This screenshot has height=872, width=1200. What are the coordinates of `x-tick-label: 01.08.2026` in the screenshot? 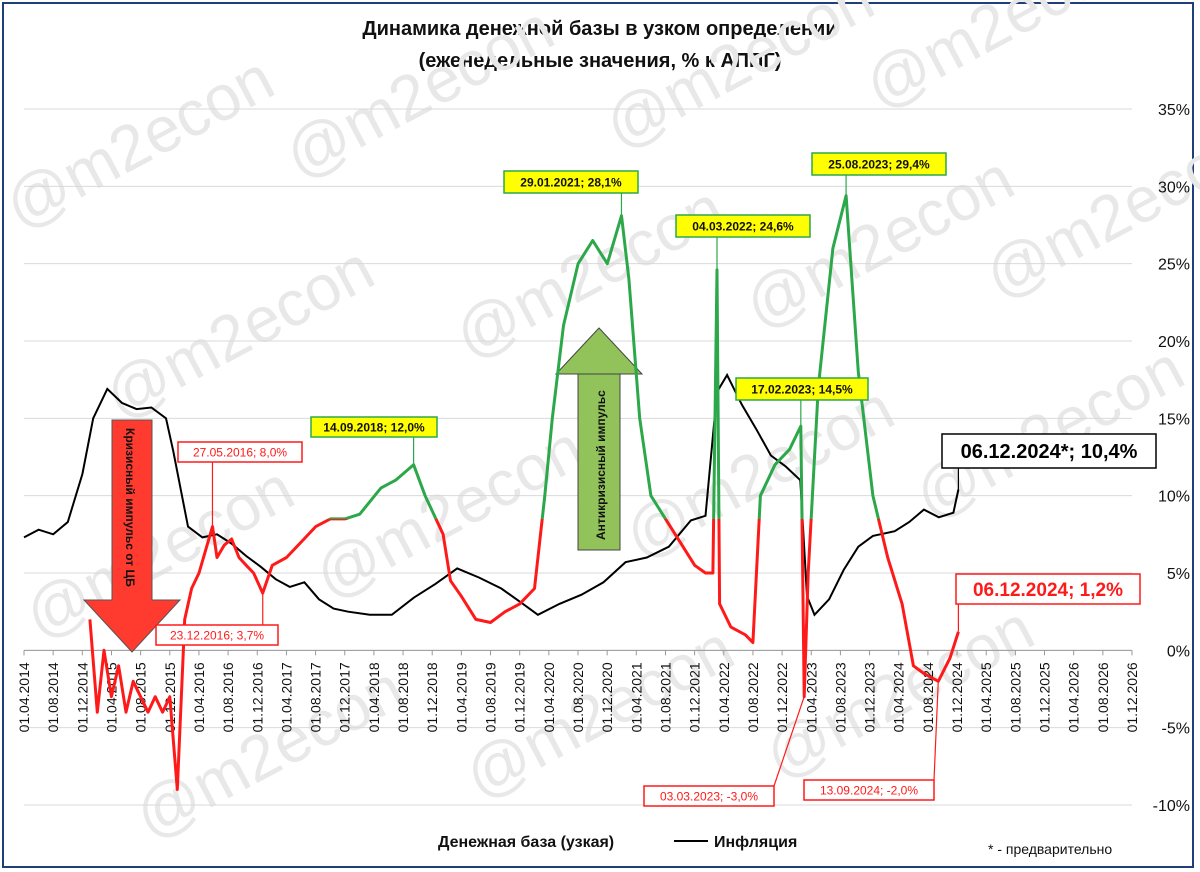 It's located at (1103, 697).